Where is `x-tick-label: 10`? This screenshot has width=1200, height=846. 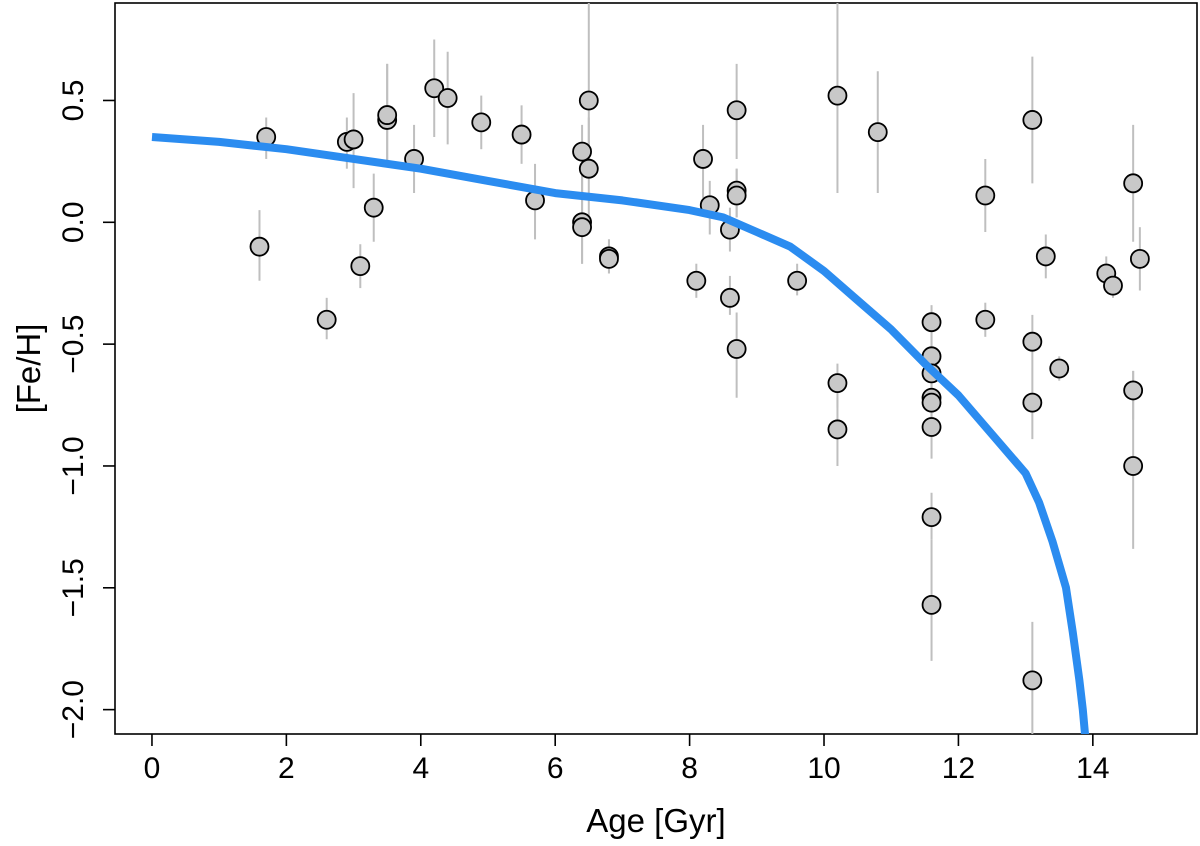
x-tick-label: 10 is located at coordinates (823, 768).